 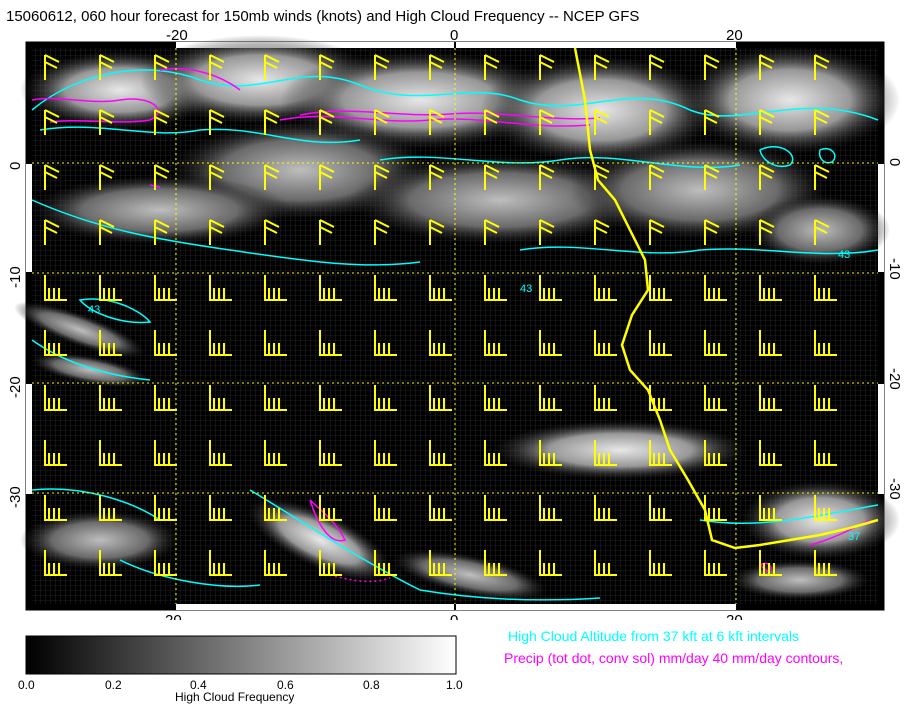 What do you see at coordinates (454, 685) in the screenshot?
I see `colorbar-tick: 1.0` at bounding box center [454, 685].